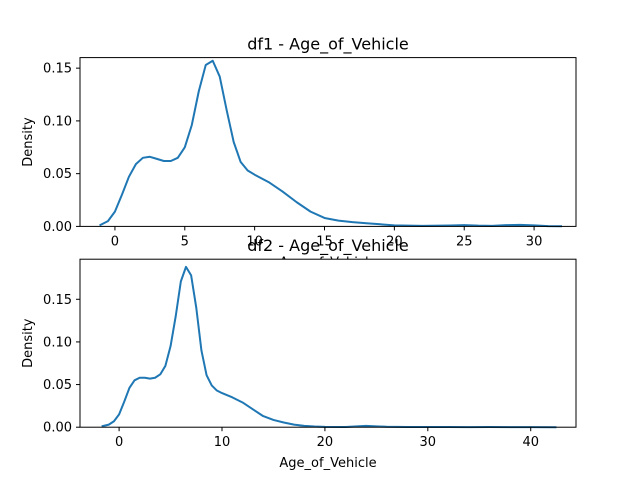 The image size is (640, 480). I want to click on y-axis-label-df2: Density, so click(28, 343).